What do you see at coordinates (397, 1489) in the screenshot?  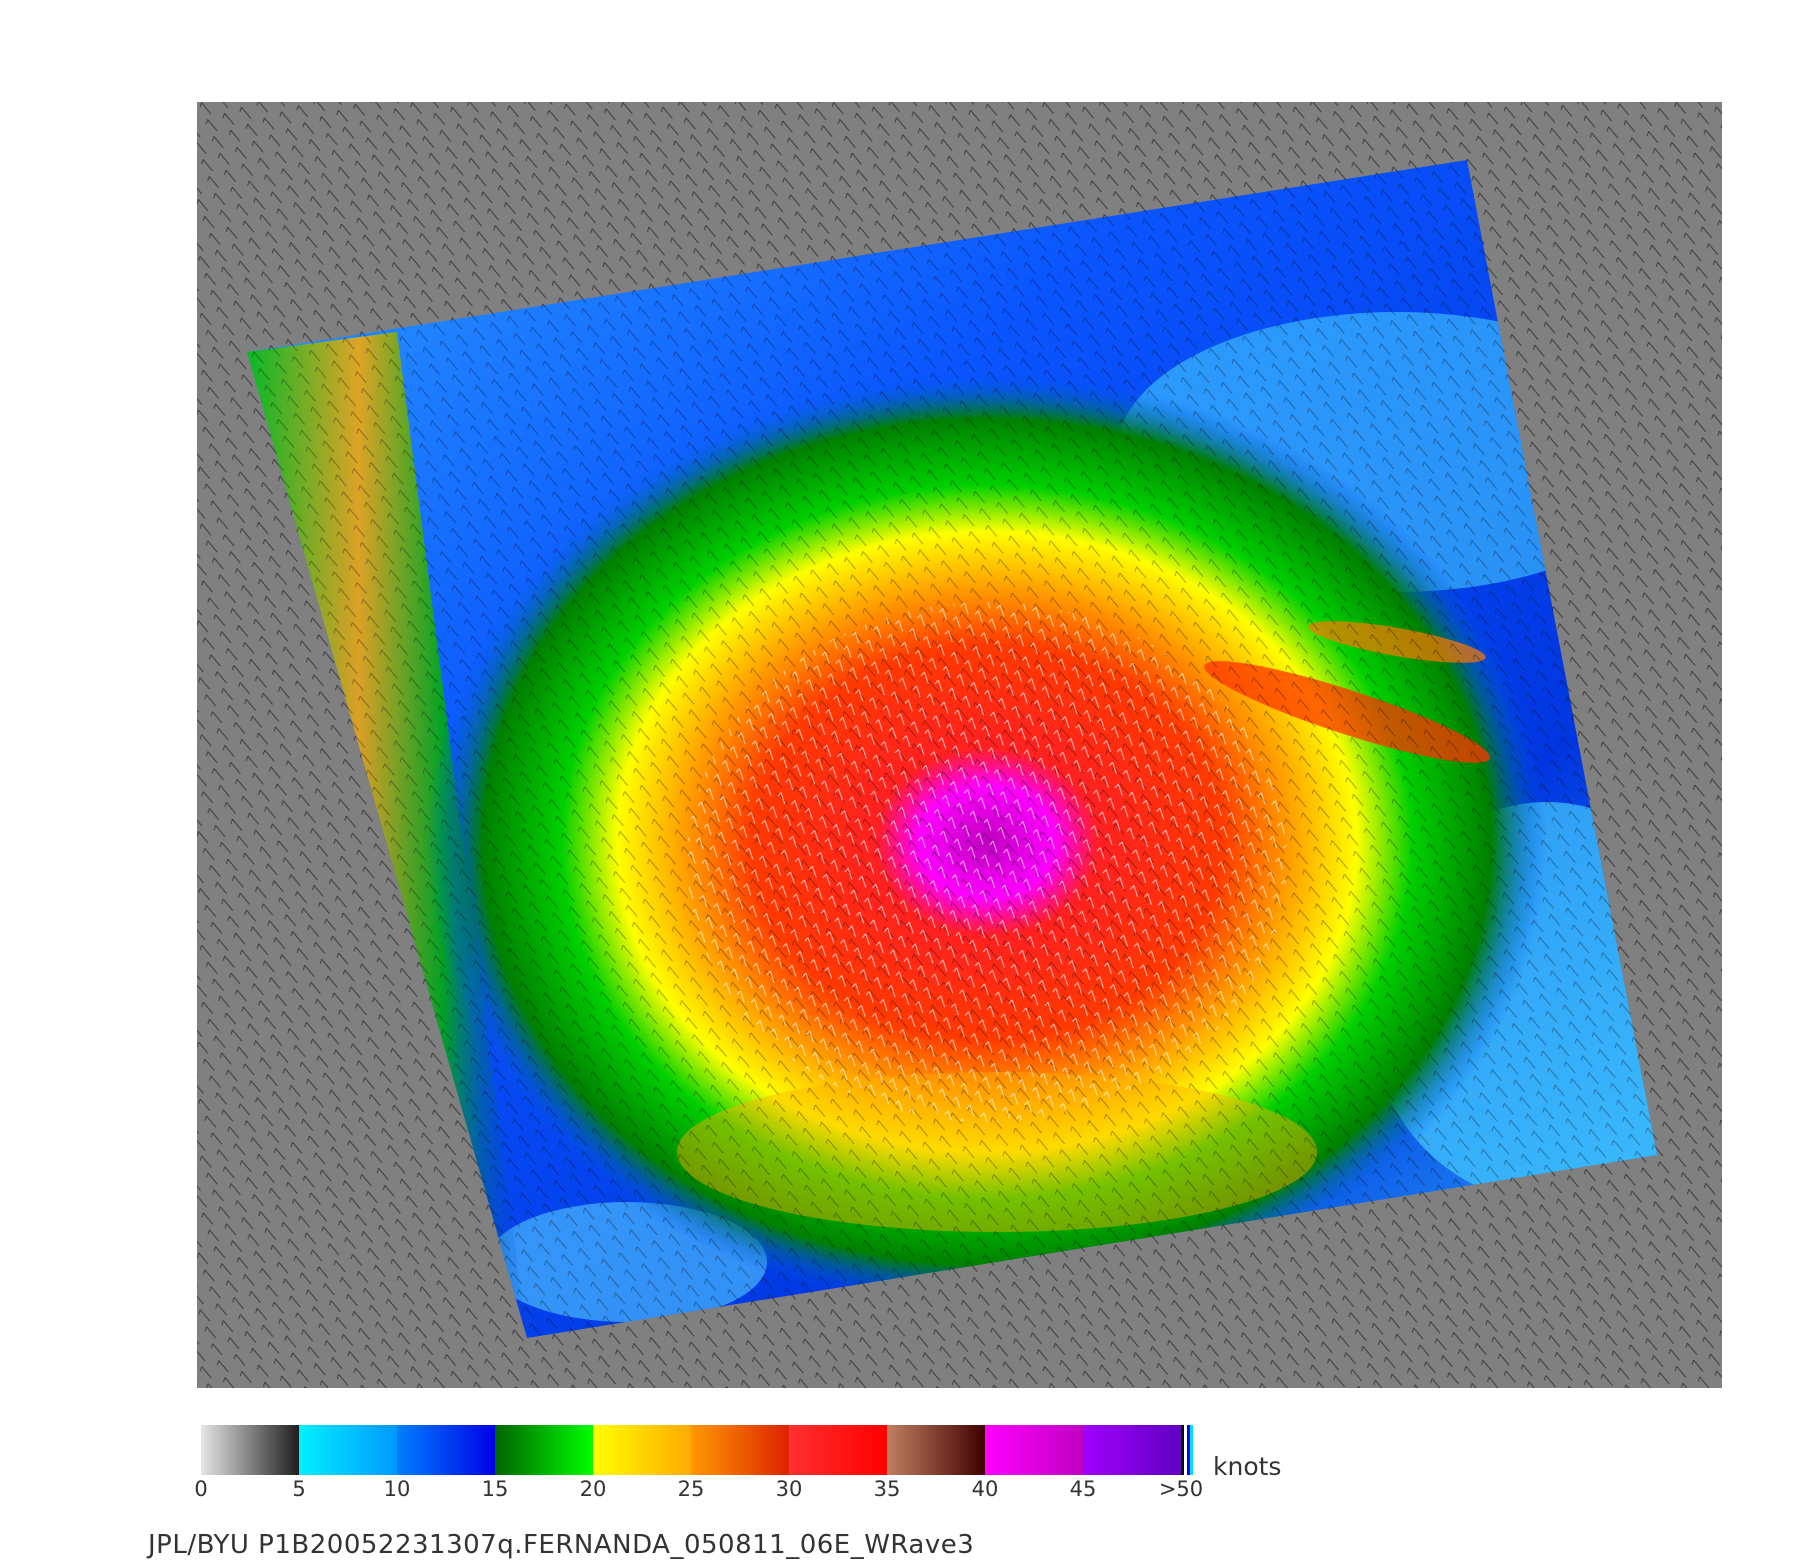 I see `colorbar-tick-label: 10` at bounding box center [397, 1489].